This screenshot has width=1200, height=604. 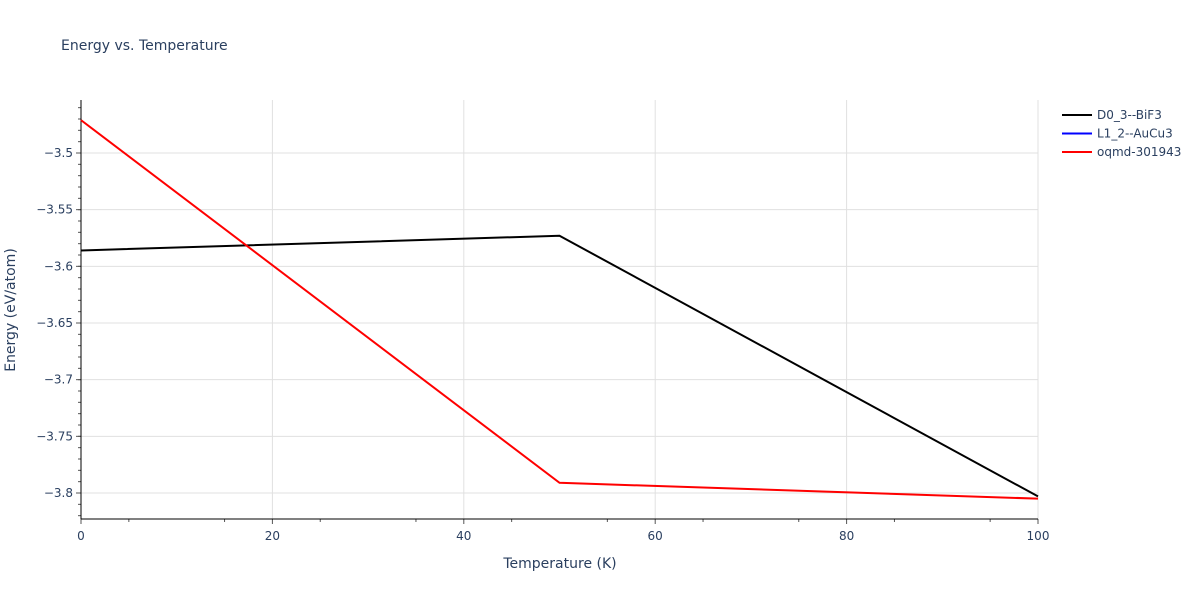 What do you see at coordinates (1129, 115) in the screenshot?
I see `legend-label: D0_3--BiF3` at bounding box center [1129, 115].